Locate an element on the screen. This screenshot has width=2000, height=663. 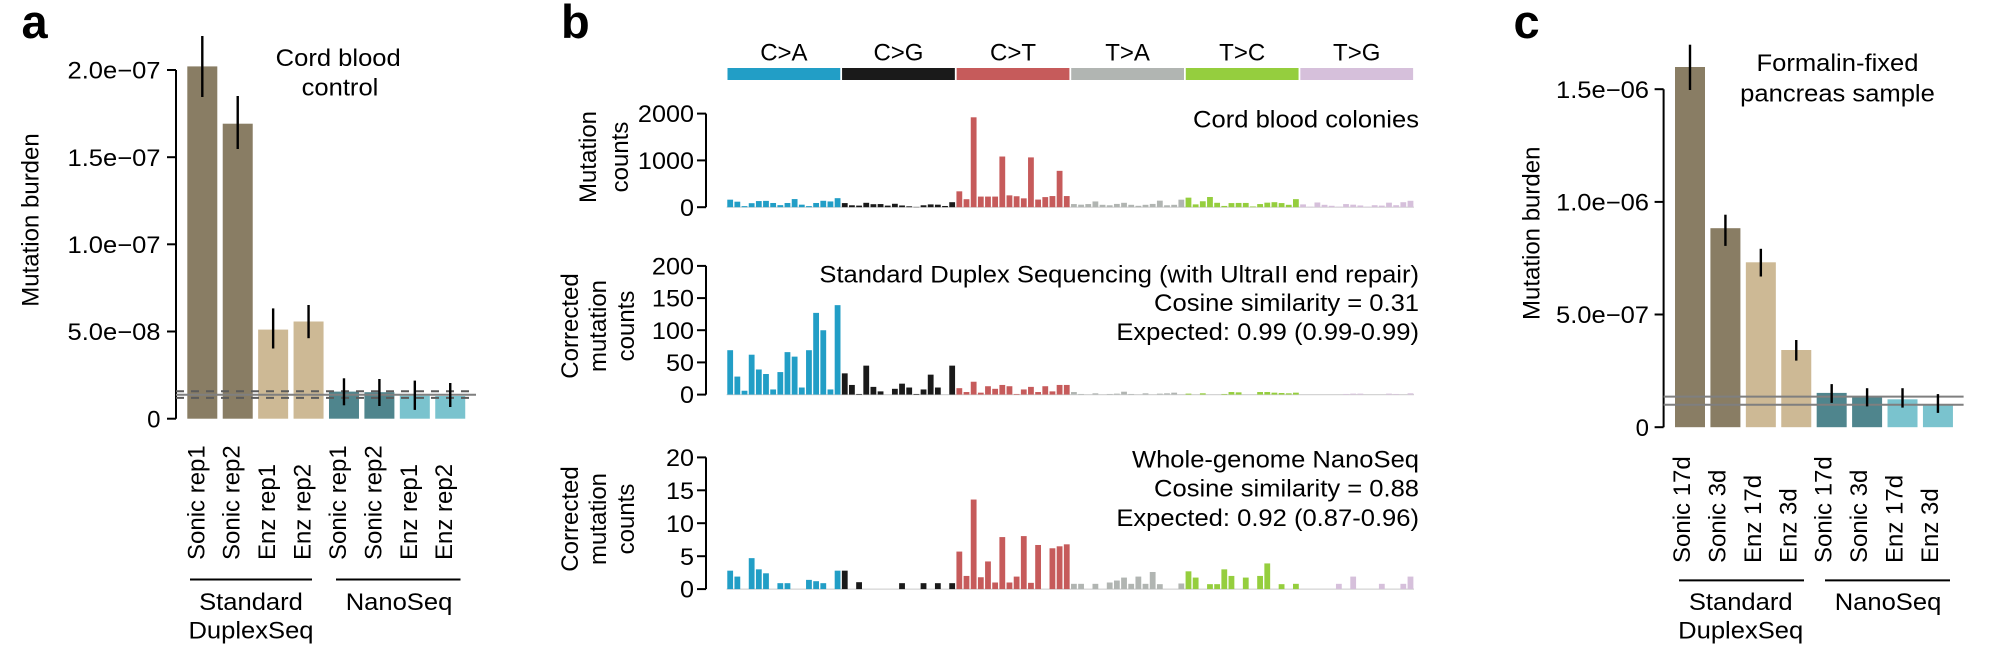
svg-text: 100 is located at coordinates (673, 331).